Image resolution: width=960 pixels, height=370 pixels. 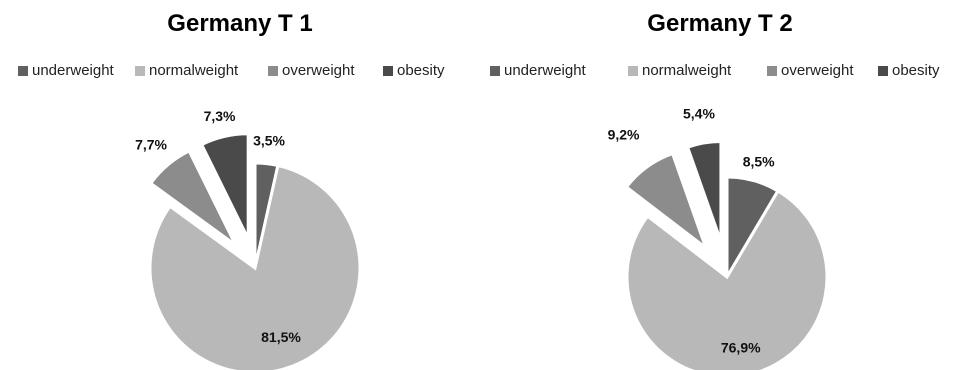 I want to click on data-label-normalweight: 81,5%, so click(x=281, y=337).